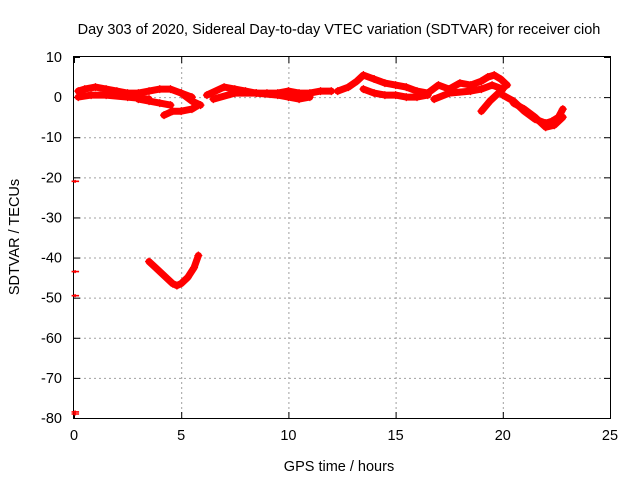  What do you see at coordinates (51, 218) in the screenshot?
I see `y-tick-label: -30` at bounding box center [51, 218].